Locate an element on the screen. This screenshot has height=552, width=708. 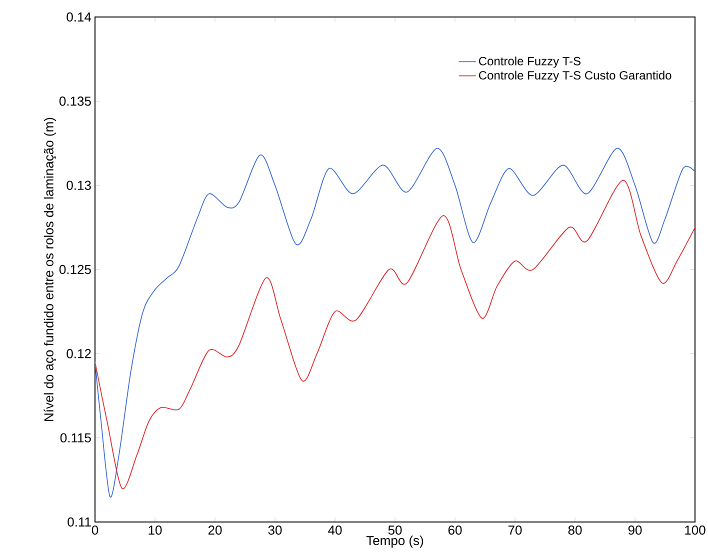
x-tick-label: 0 is located at coordinates (95, 530).